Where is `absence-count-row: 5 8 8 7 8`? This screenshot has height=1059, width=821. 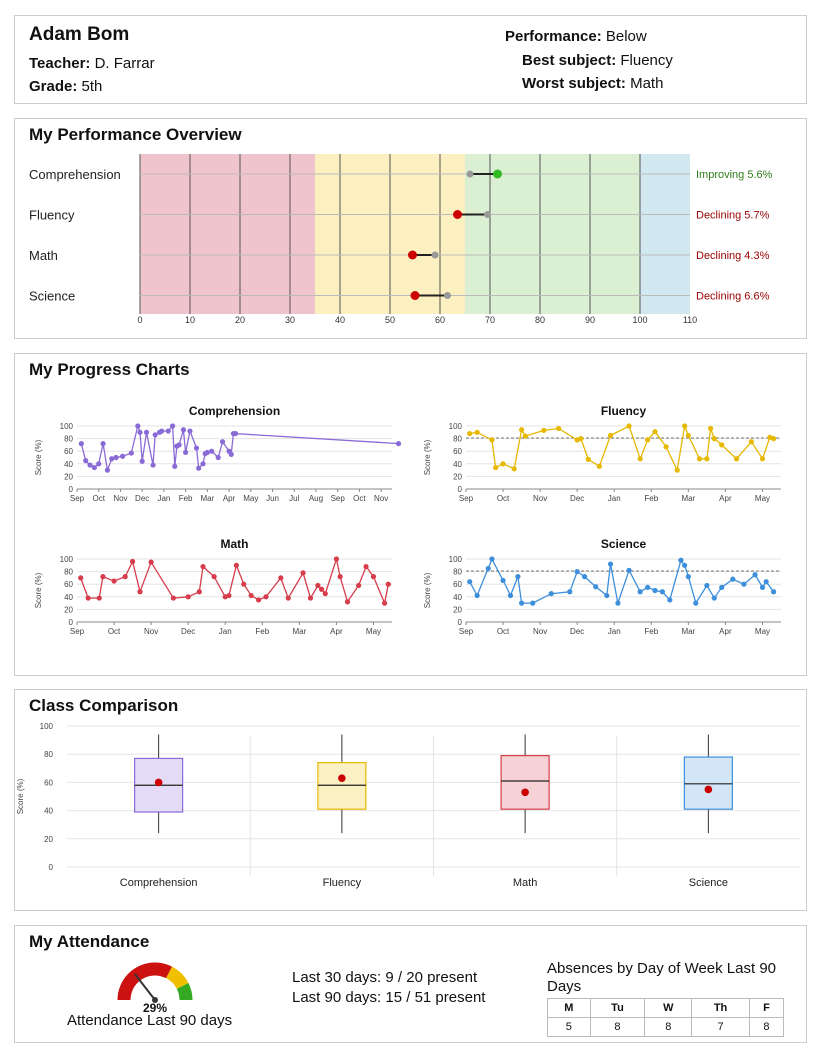 absence-count-row: 5 8 8 7 8 is located at coordinates (666, 1027).